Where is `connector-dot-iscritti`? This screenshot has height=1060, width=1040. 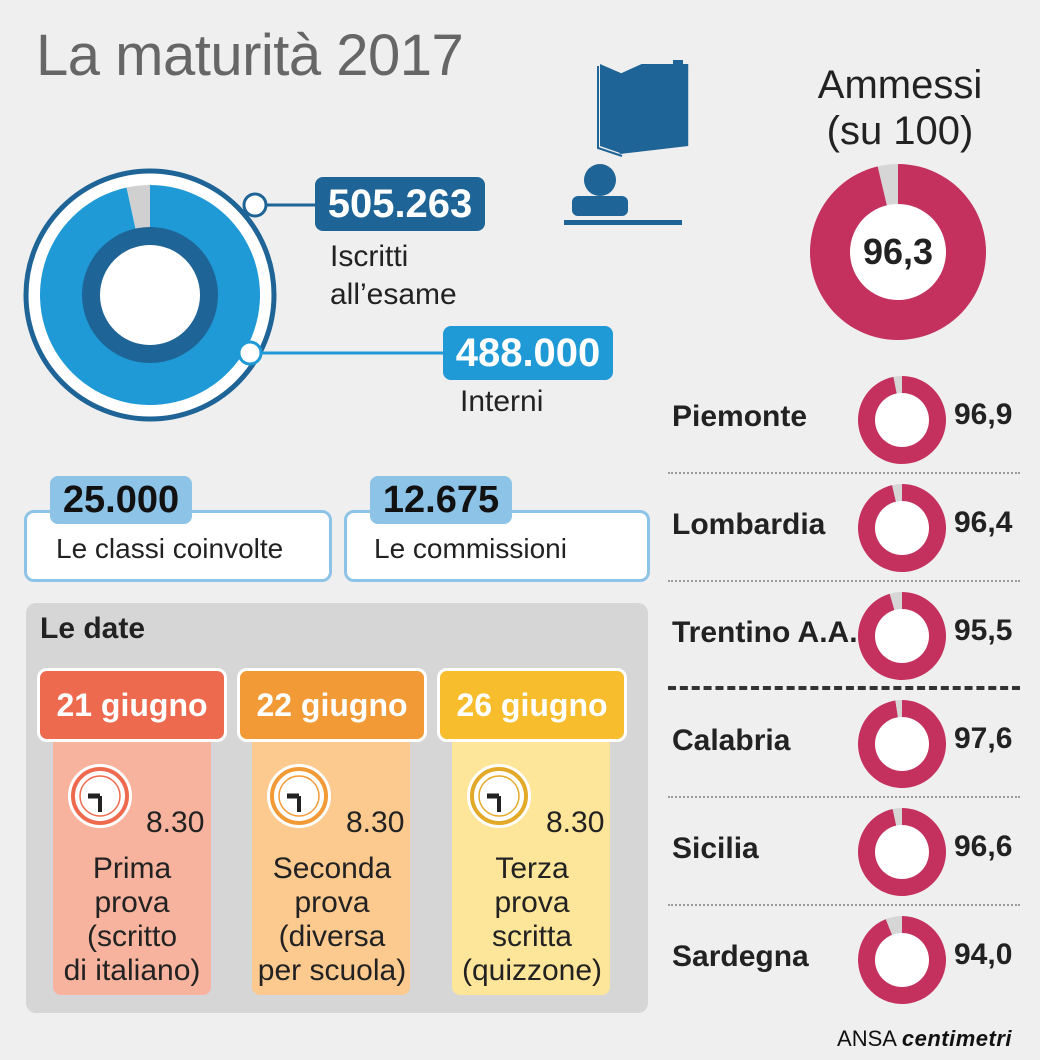 connector-dot-iscritti is located at coordinates (255, 205).